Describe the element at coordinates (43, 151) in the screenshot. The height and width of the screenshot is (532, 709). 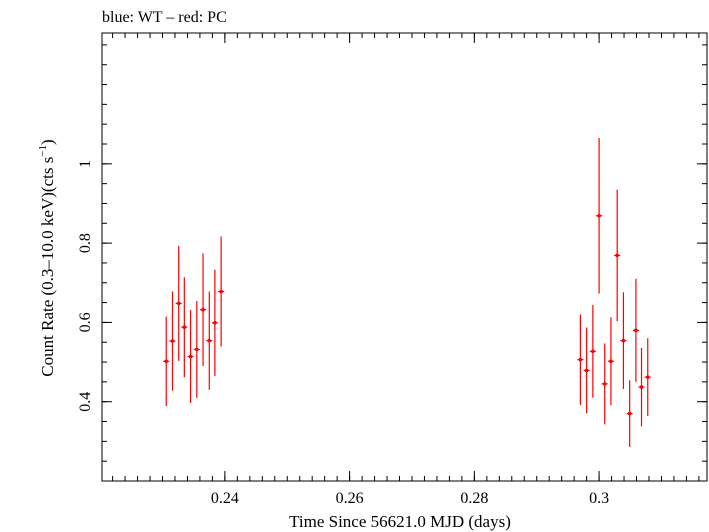
I see `y-axis-label-superscript: −1` at that location.